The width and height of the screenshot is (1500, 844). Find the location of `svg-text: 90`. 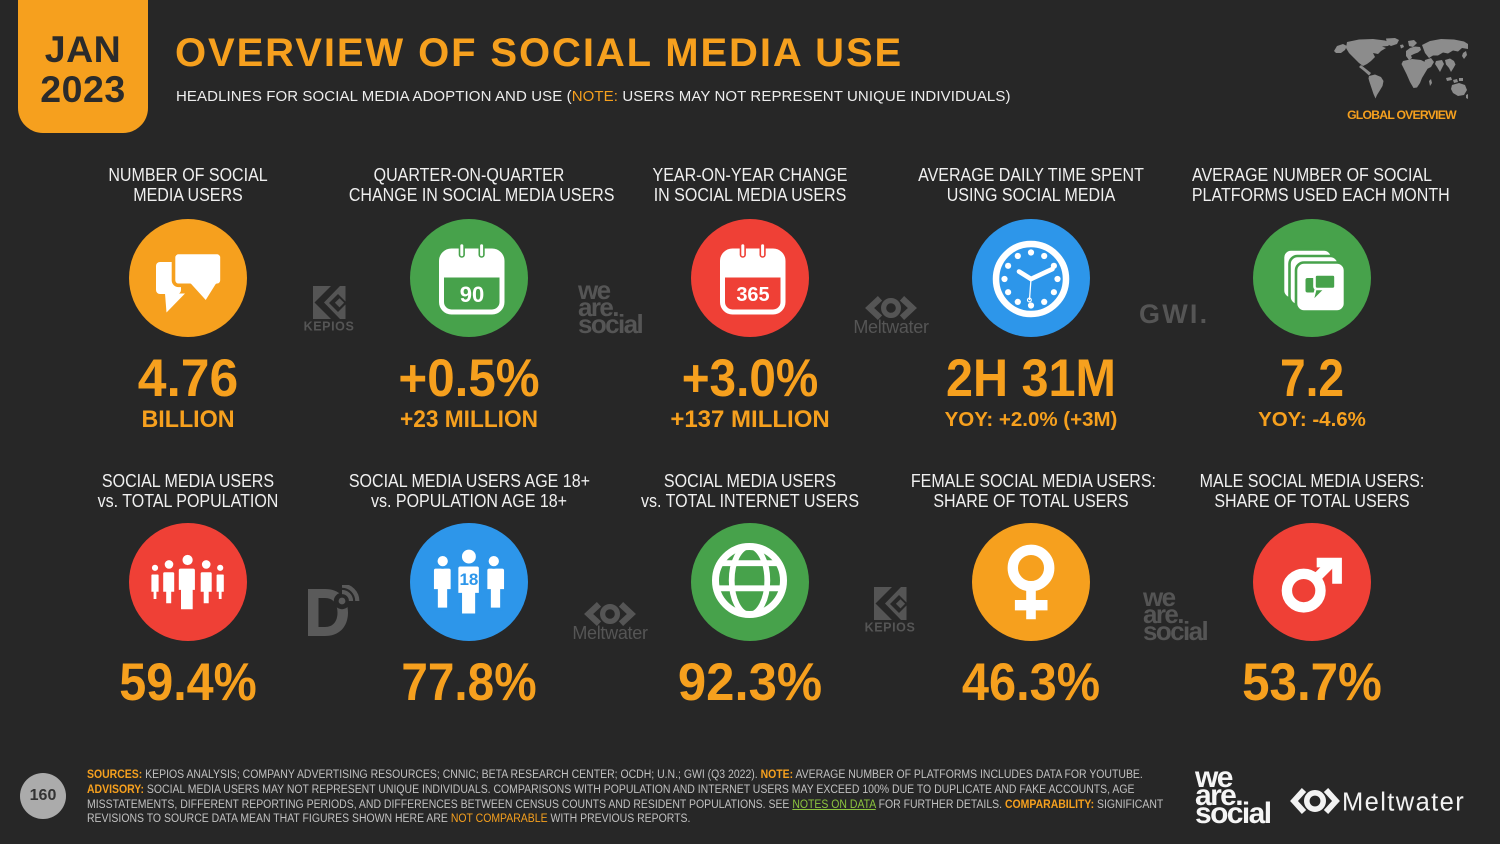

svg-text: 90 is located at coordinates (472, 294).